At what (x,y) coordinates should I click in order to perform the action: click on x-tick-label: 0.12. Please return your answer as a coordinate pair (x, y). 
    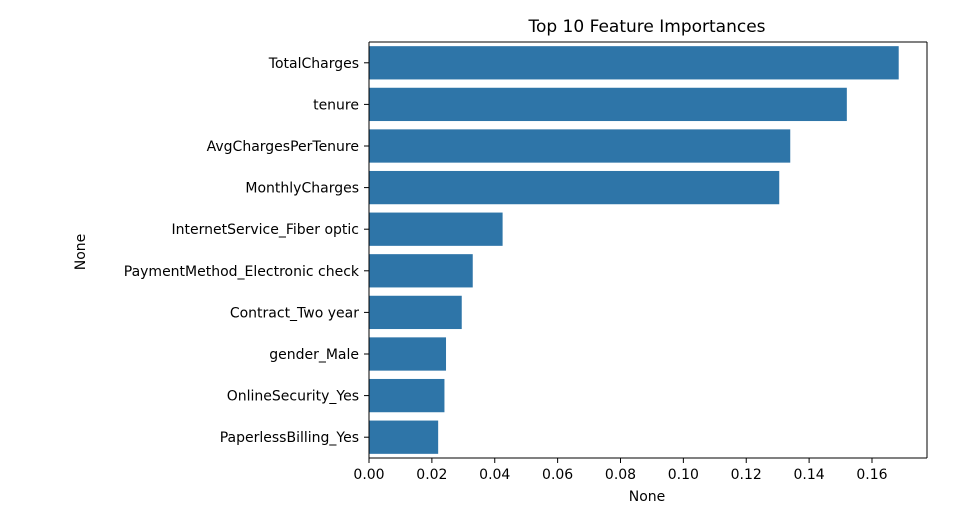
    Looking at the image, I should click on (746, 475).